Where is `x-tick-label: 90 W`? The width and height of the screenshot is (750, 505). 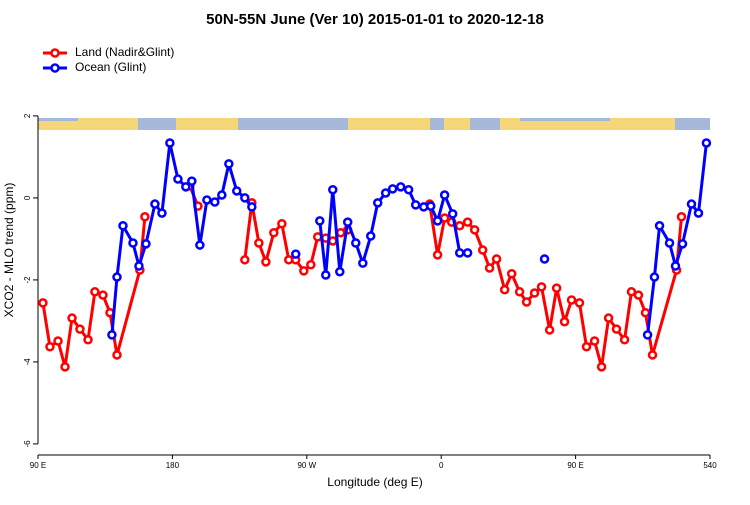
x-tick-label: 90 W is located at coordinates (306, 465).